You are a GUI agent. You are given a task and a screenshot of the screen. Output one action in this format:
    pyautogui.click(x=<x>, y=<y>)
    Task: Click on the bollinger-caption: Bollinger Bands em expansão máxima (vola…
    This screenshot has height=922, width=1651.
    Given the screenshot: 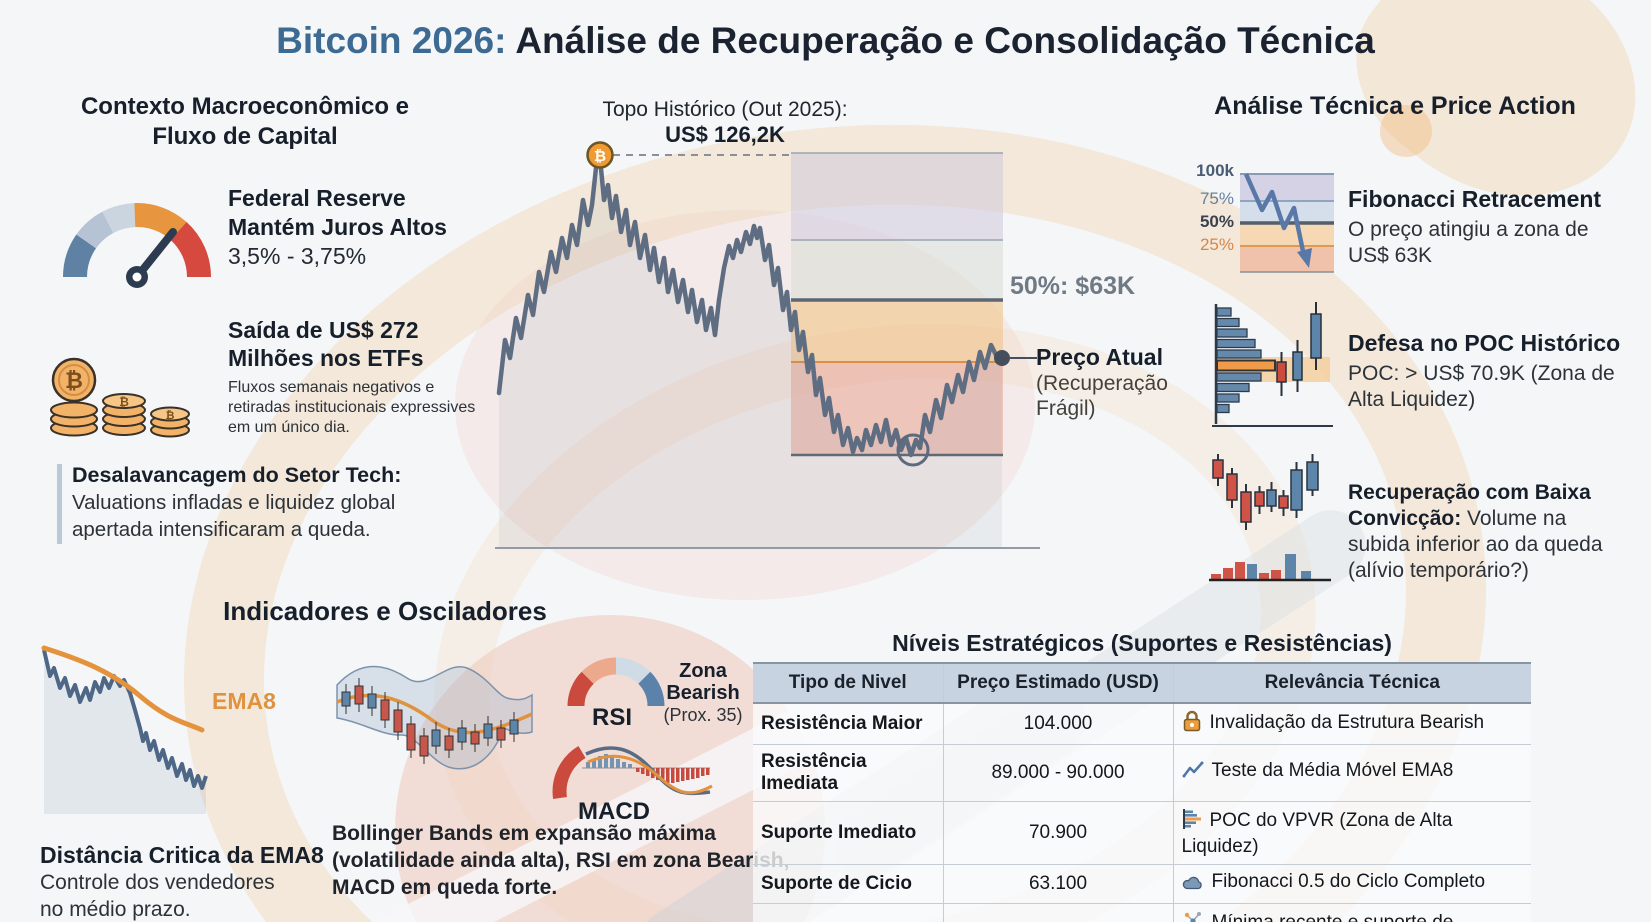 What is the action you would take?
    pyautogui.click(x=561, y=860)
    